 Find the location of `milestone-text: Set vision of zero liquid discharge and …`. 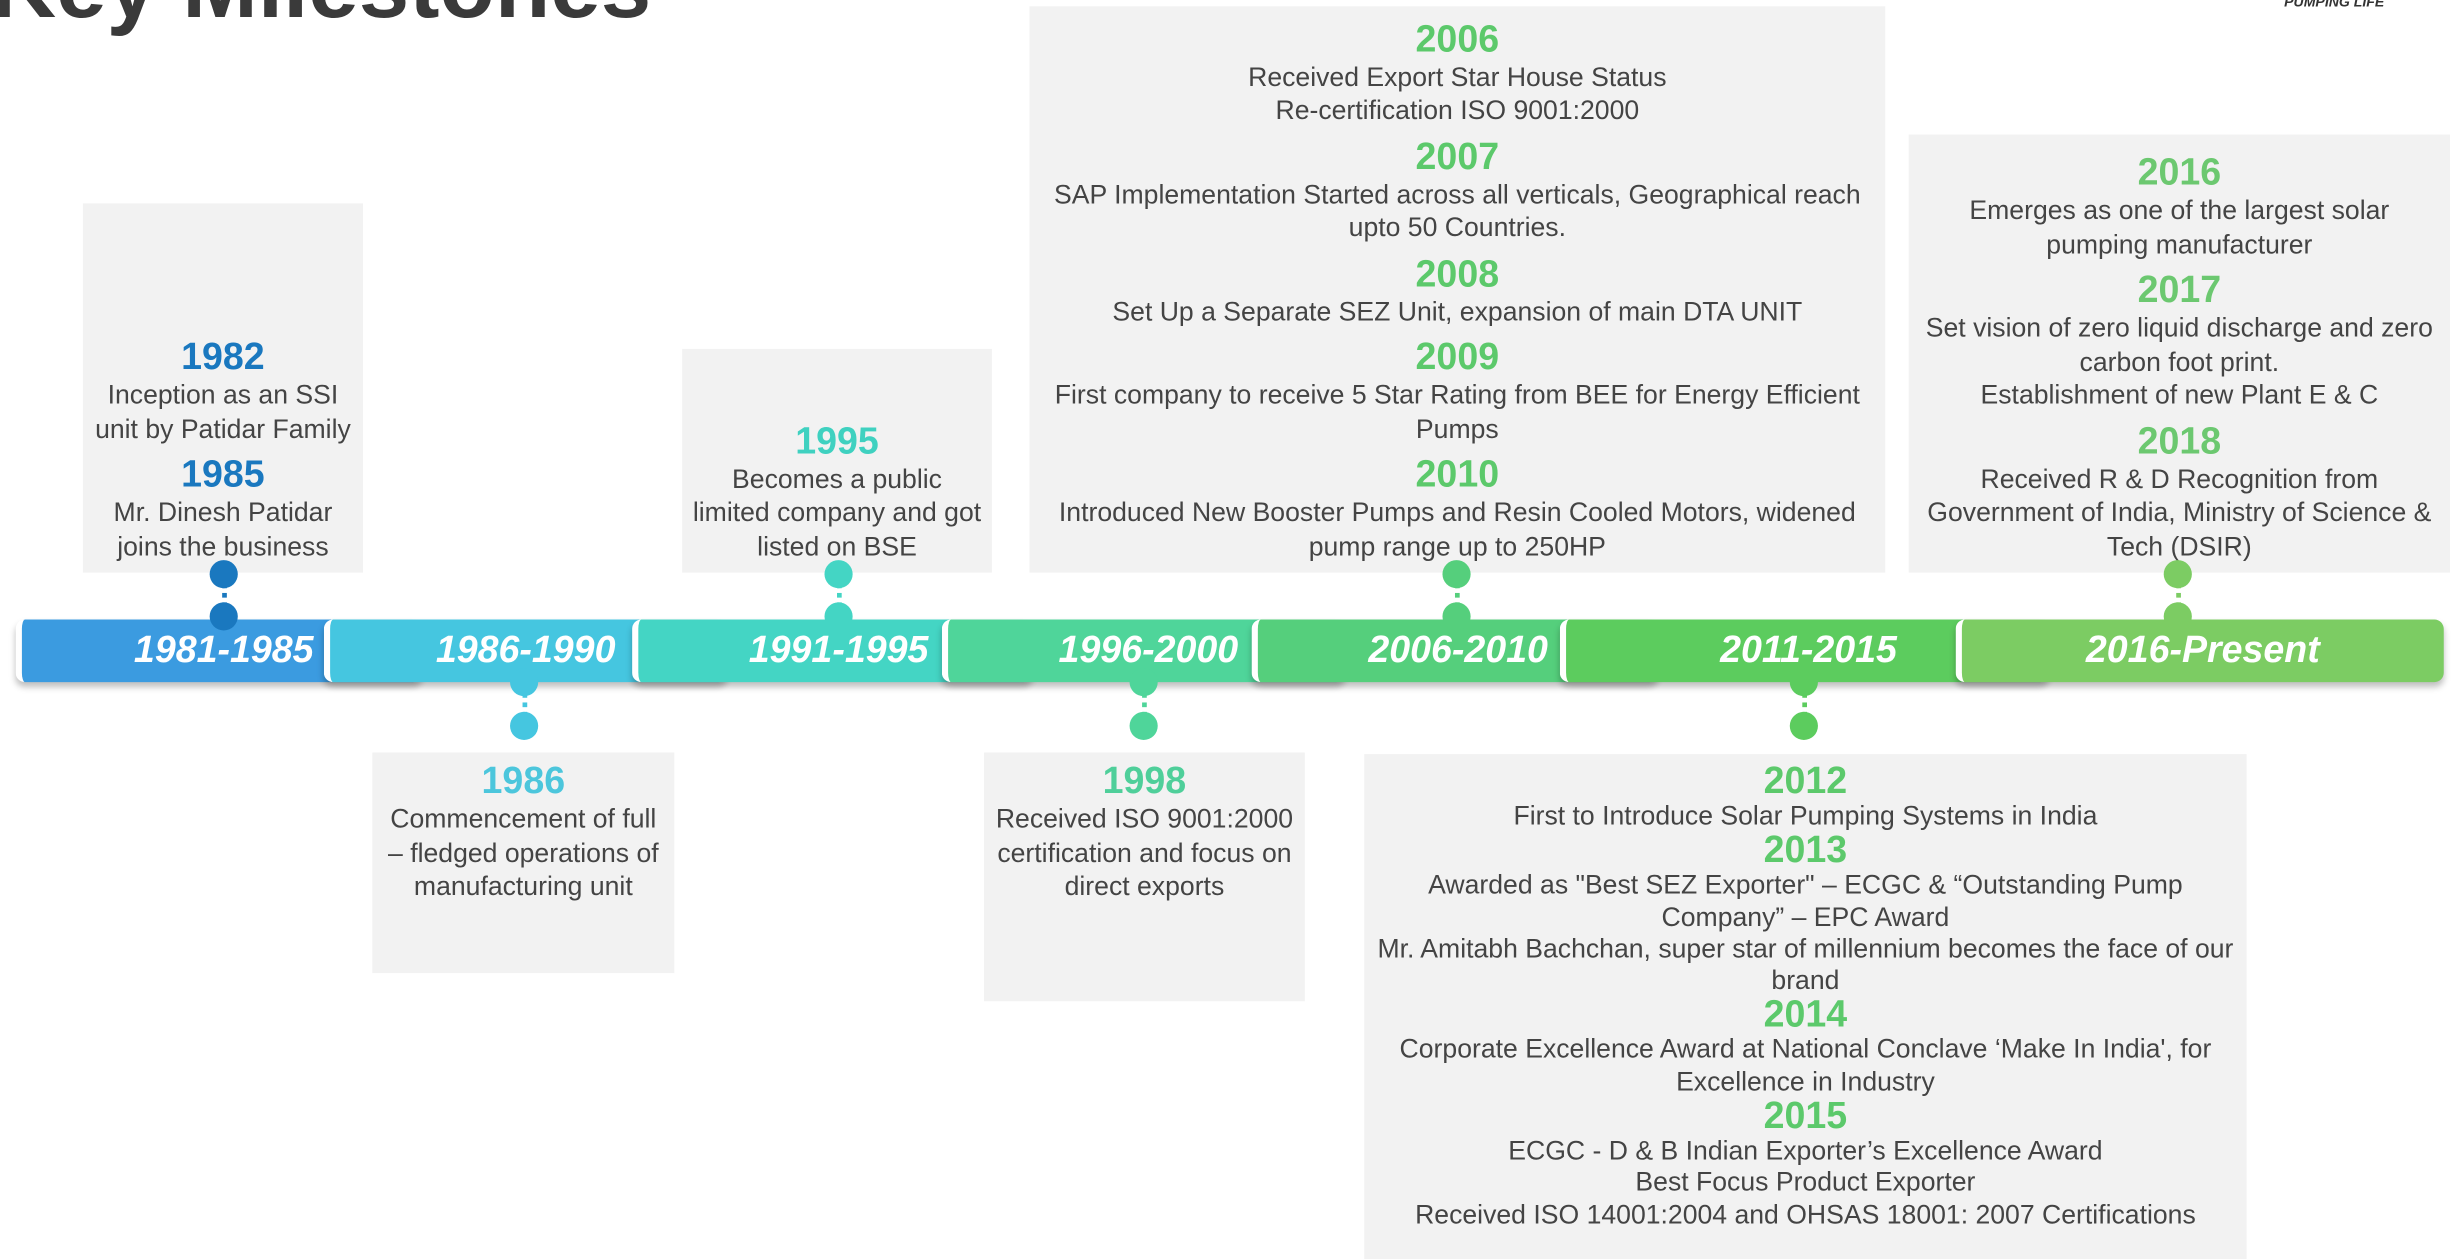

milestone-text: Set vision of zero liquid discharge and … is located at coordinates (2179, 344).